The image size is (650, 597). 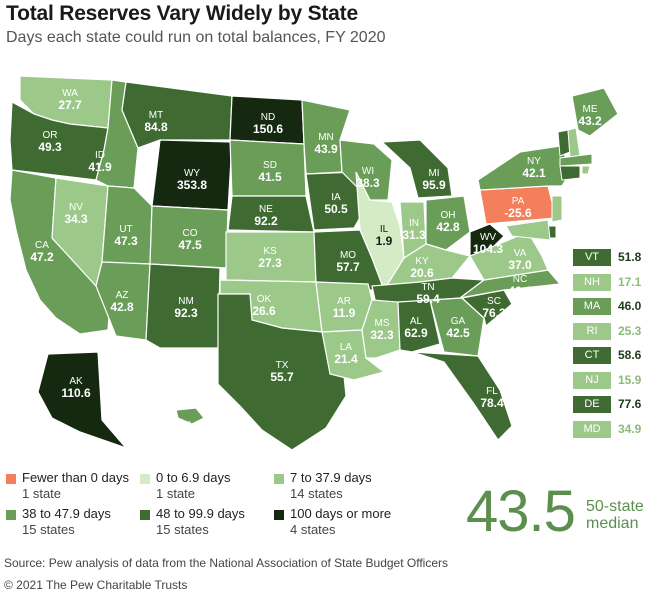 What do you see at coordinates (428, 299) in the screenshot?
I see `state-value: 59.4` at bounding box center [428, 299].